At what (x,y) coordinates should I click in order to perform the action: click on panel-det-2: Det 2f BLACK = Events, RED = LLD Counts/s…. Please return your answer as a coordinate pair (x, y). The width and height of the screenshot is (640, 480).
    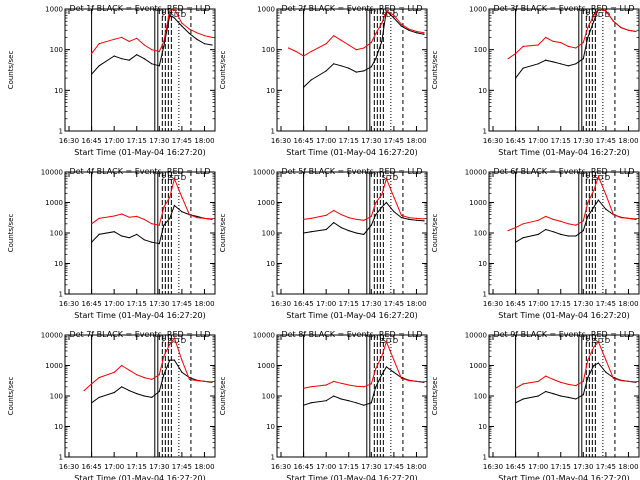
    Looking at the image, I should click on (323, 80).